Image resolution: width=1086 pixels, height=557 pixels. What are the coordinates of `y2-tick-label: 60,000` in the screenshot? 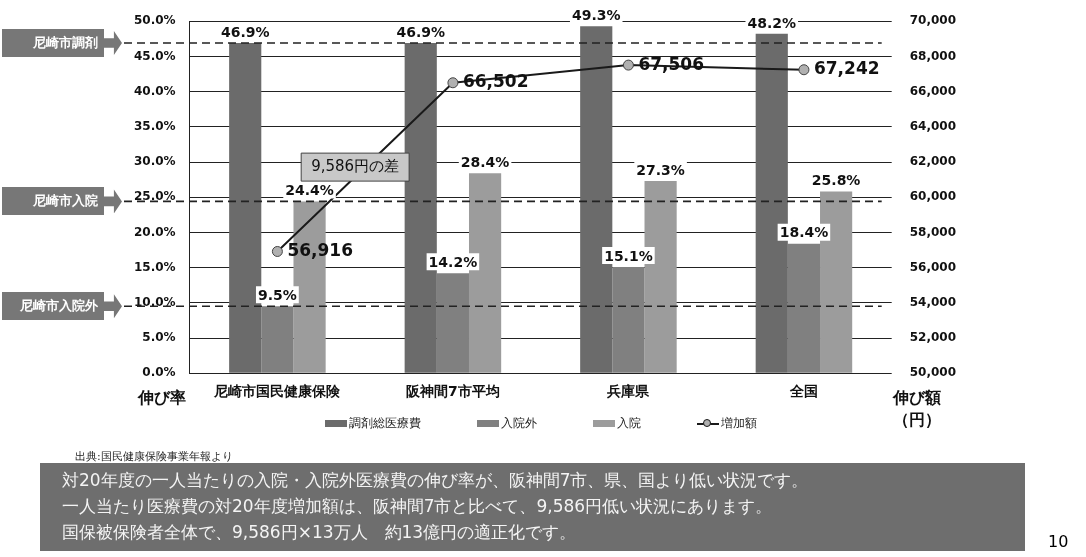 It's located at (933, 196).